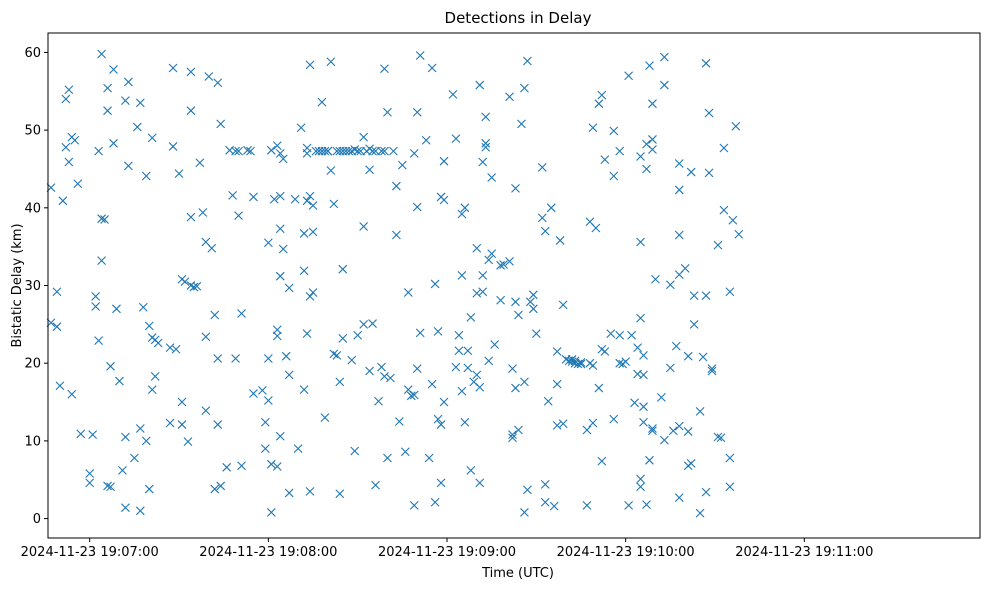 This screenshot has height=590, width=989. What do you see at coordinates (32, 286) in the screenshot?
I see `y-tick-label: 30` at bounding box center [32, 286].